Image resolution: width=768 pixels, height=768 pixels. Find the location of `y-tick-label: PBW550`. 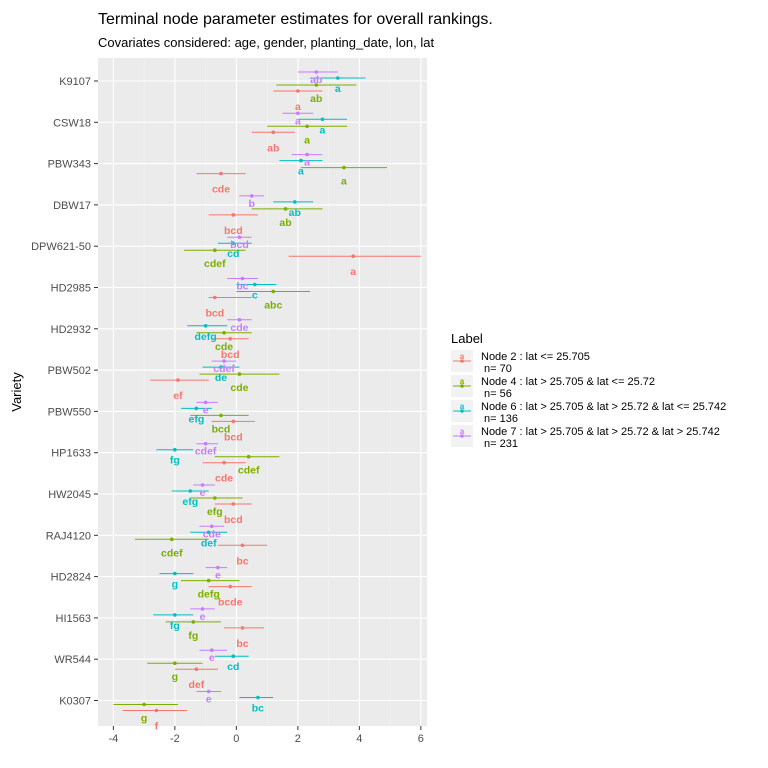

y-tick-label: PBW550 is located at coordinates (69, 412).